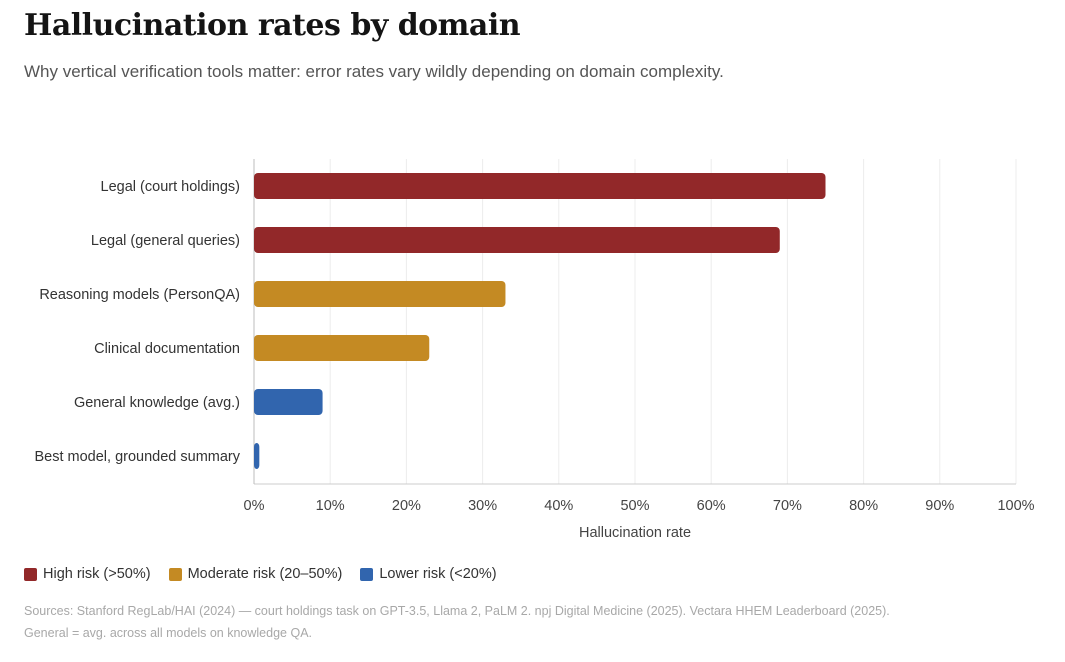 Image resolution: width=1065 pixels, height=662 pixels. Describe the element at coordinates (137, 457) in the screenshot. I see `category-label: Best model, grounded summary` at that location.